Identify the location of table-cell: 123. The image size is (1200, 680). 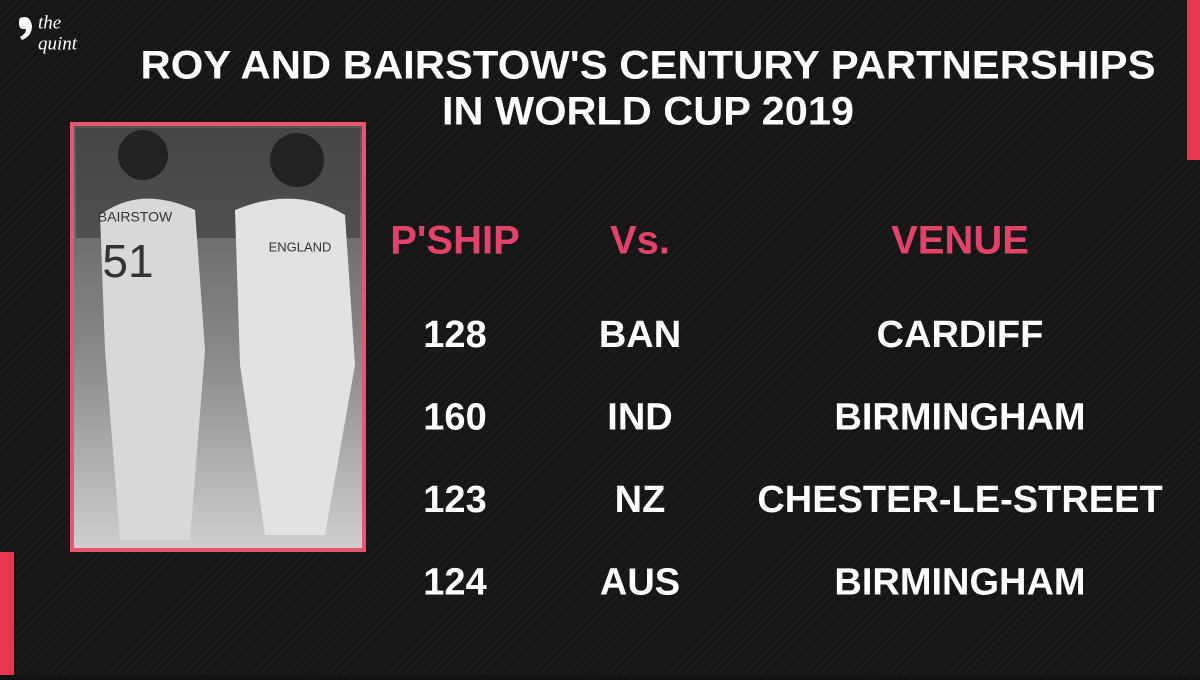
(454, 500).